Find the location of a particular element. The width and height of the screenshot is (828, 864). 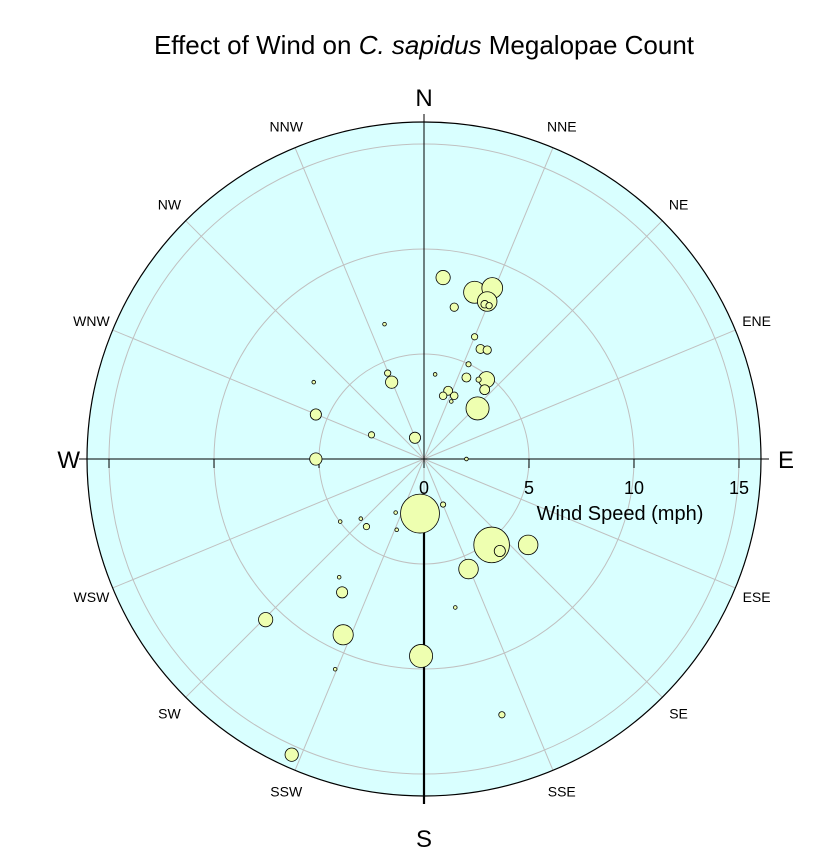

direction-label-ssw: SSW is located at coordinates (286, 792).